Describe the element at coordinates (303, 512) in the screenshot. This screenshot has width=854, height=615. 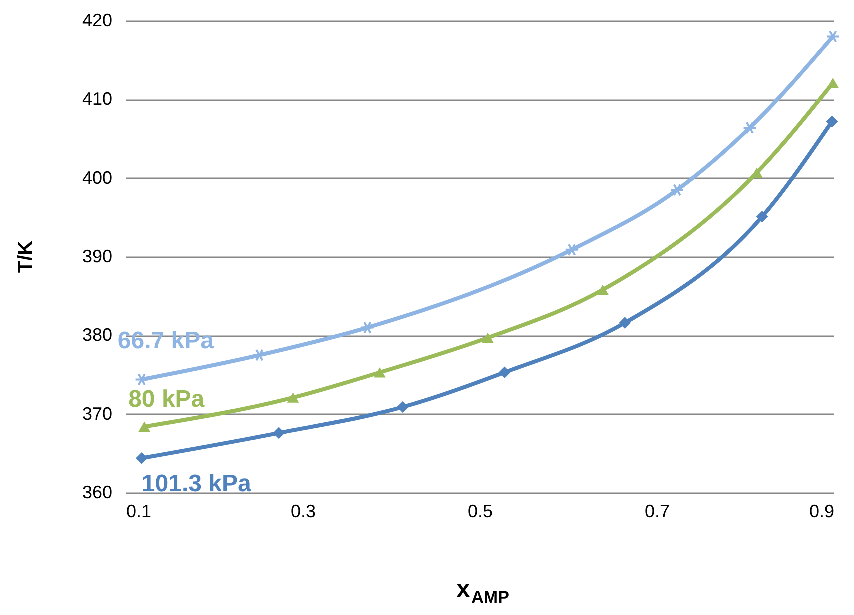
I see `x-tick-label: 0.3` at that location.